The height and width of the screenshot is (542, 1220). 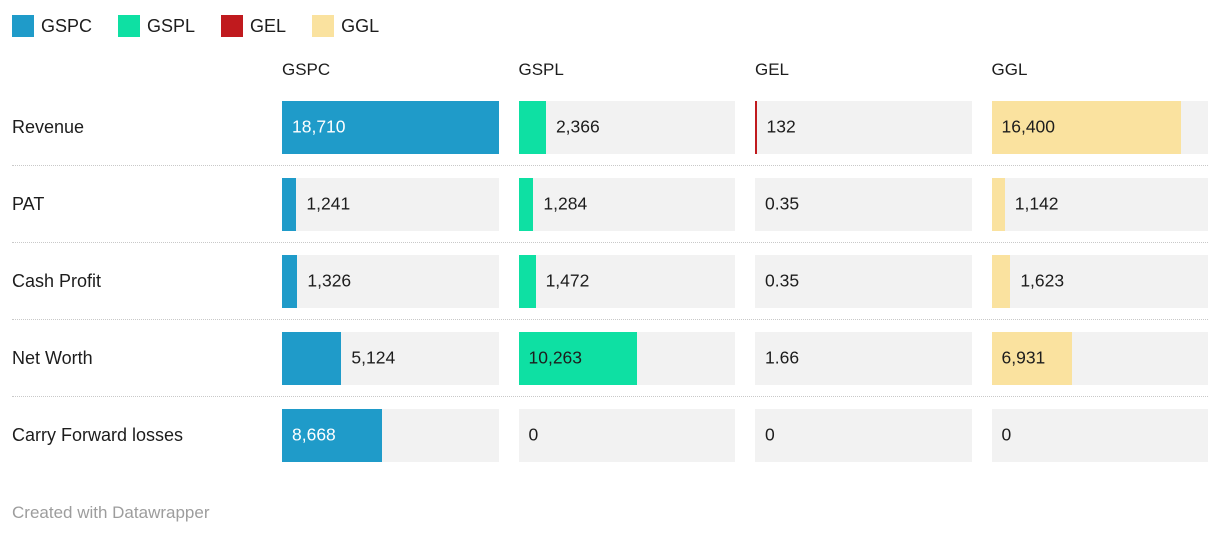 What do you see at coordinates (98, 434) in the screenshot?
I see `row-label: Carry Forward losses` at bounding box center [98, 434].